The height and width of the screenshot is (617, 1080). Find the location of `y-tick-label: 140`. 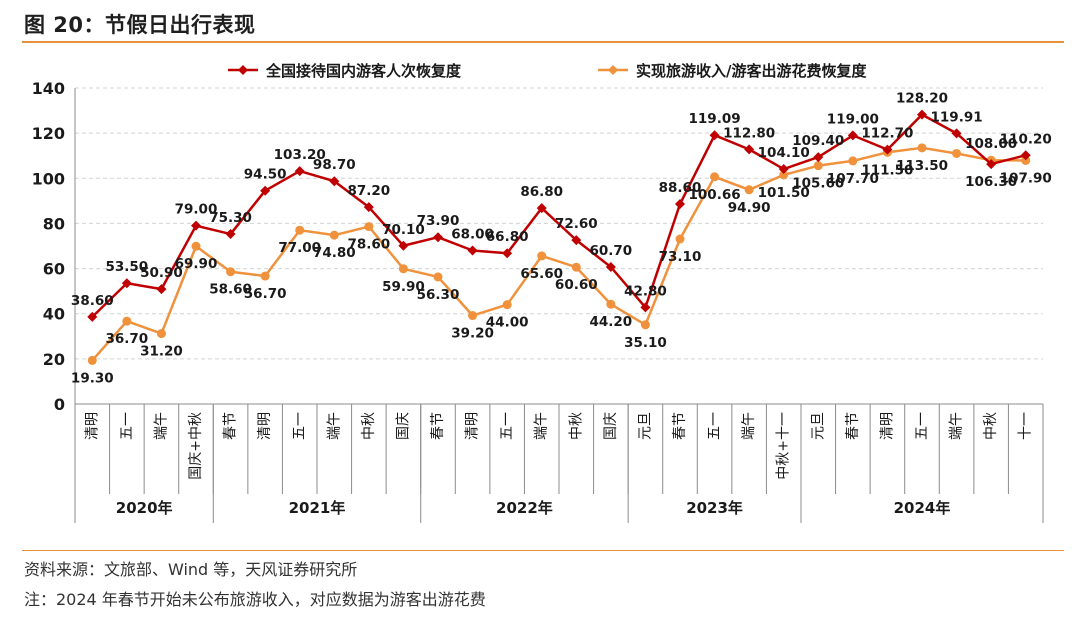

y-tick-label: 140 is located at coordinates (48, 88).